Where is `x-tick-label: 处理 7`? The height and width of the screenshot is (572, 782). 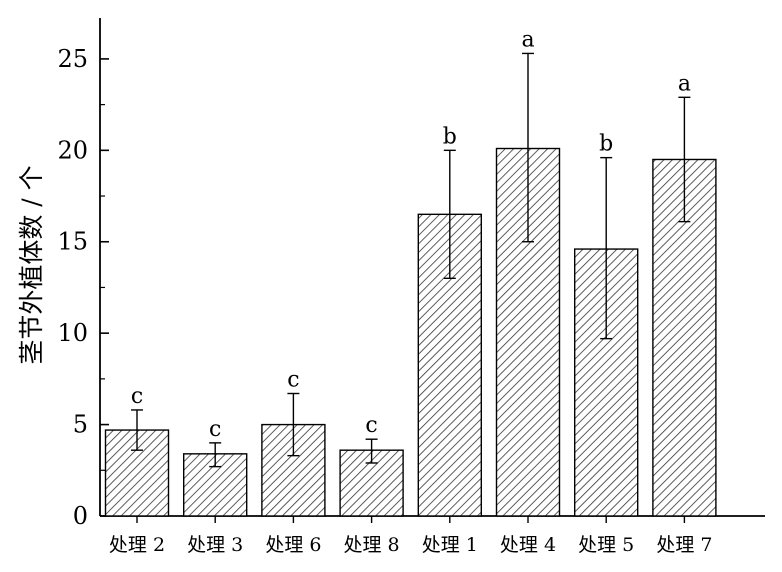 x-tick-label: 处理 7 is located at coordinates (684, 545).